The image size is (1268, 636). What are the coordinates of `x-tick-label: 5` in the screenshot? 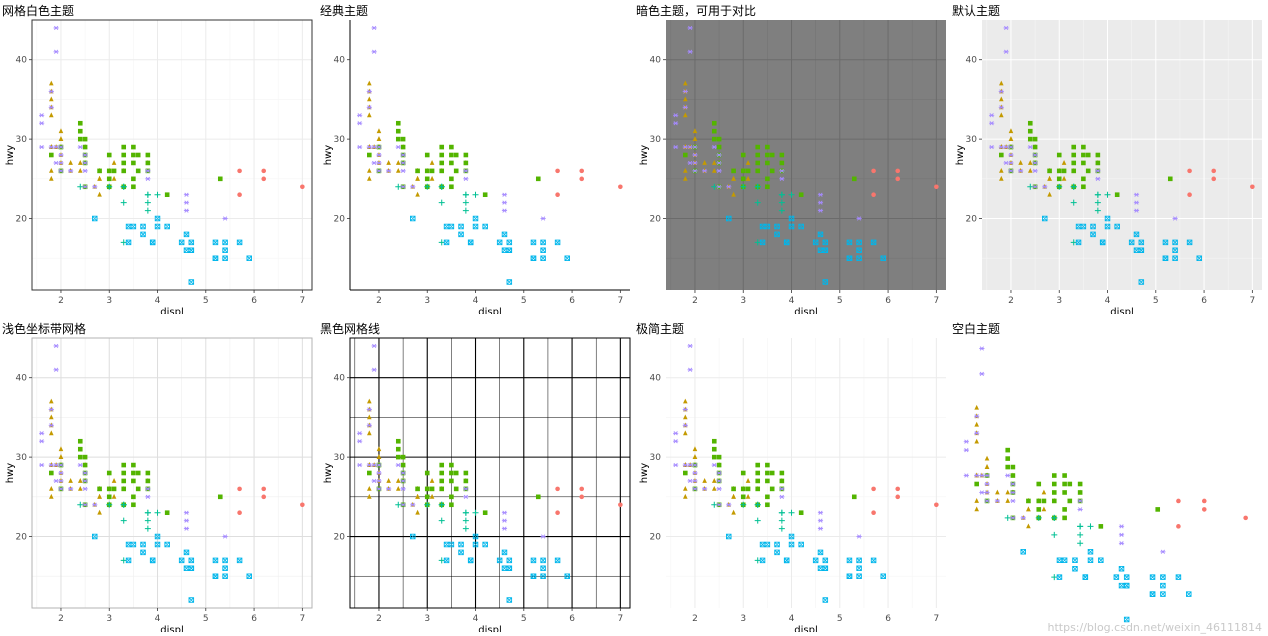 It's located at (1156, 301).